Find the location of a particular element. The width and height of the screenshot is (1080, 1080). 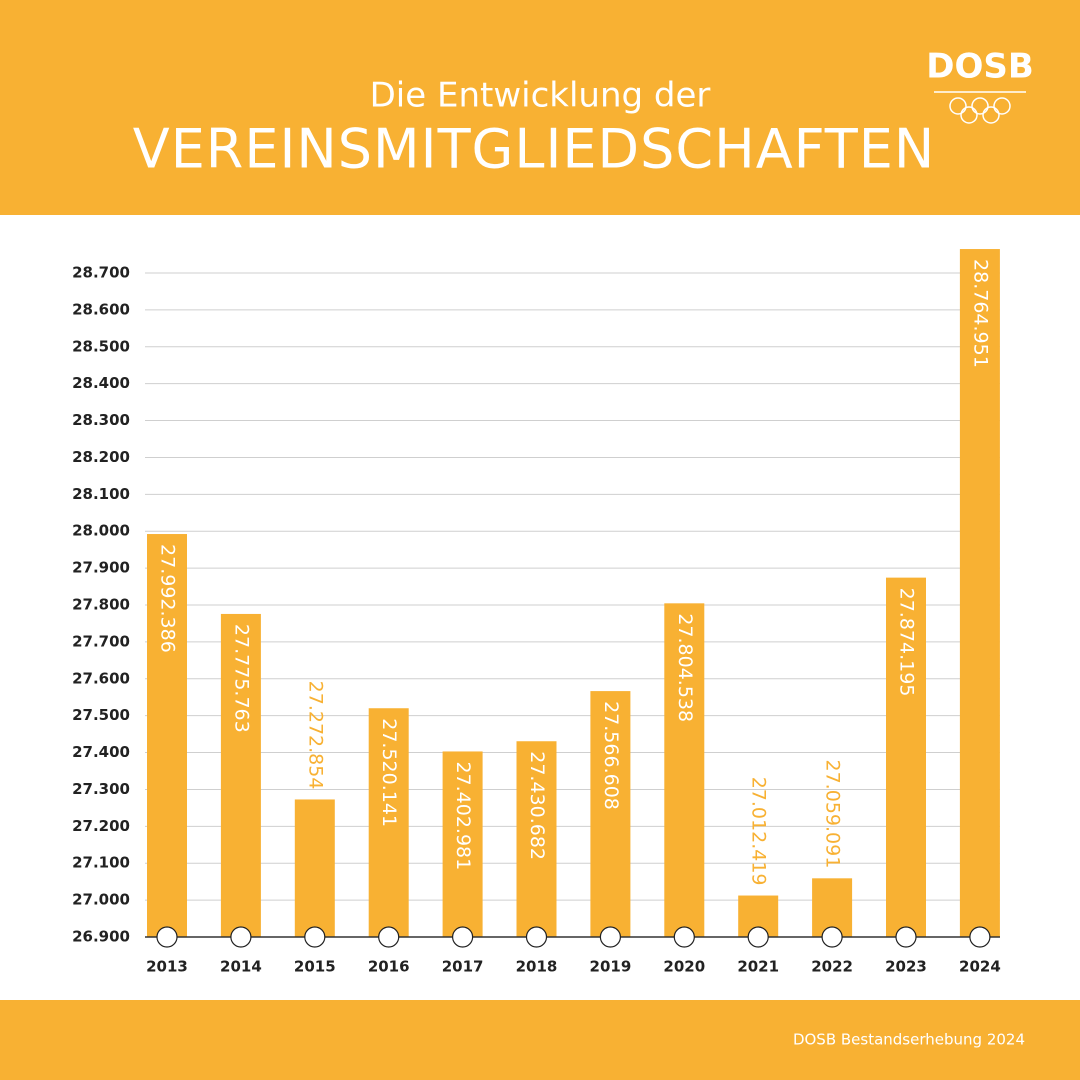

y-tick-label: 28.600 is located at coordinates (101, 309).